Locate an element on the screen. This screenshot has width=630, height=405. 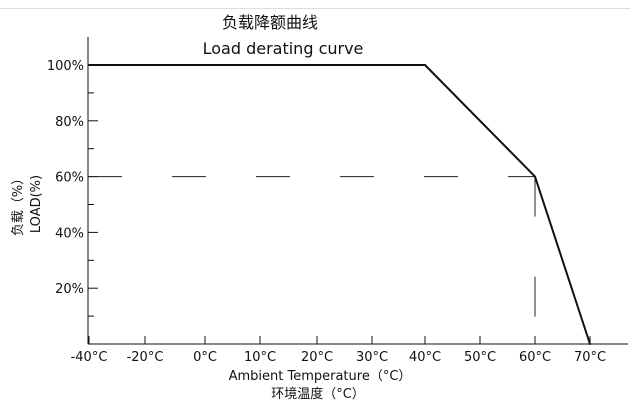
chart-title: 负载降额曲线 is located at coordinates (270, 22).